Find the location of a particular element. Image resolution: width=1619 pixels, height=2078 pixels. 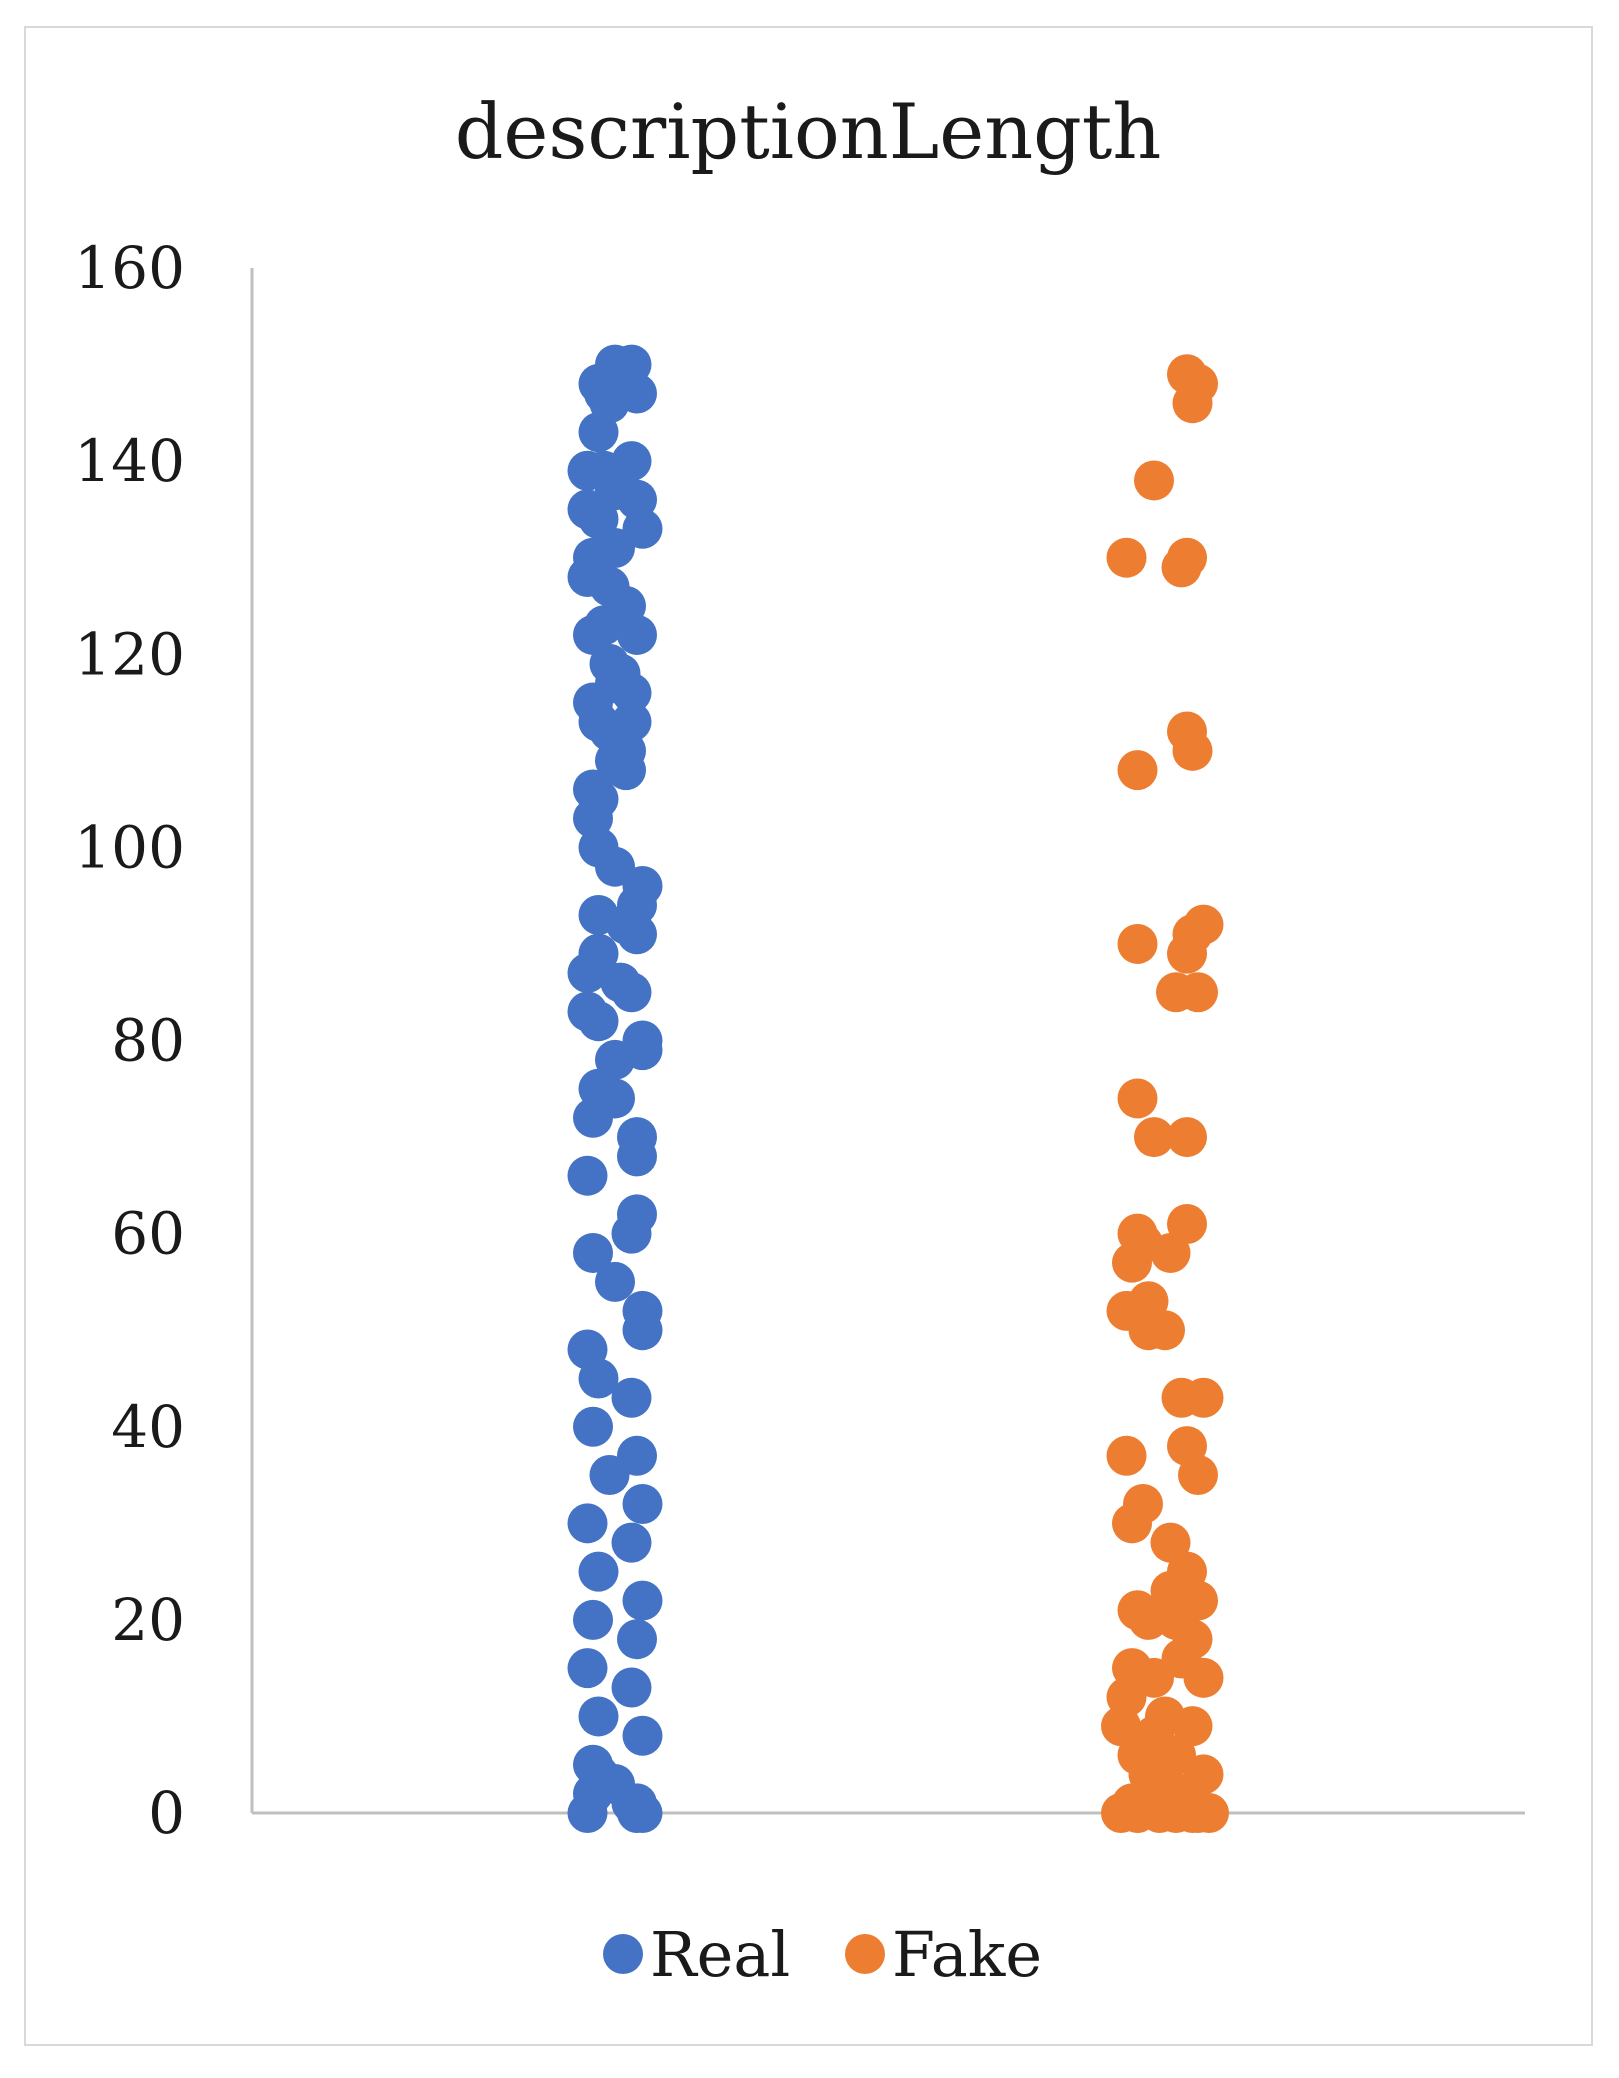

y-tick-label: 60 is located at coordinates (148, 1234).